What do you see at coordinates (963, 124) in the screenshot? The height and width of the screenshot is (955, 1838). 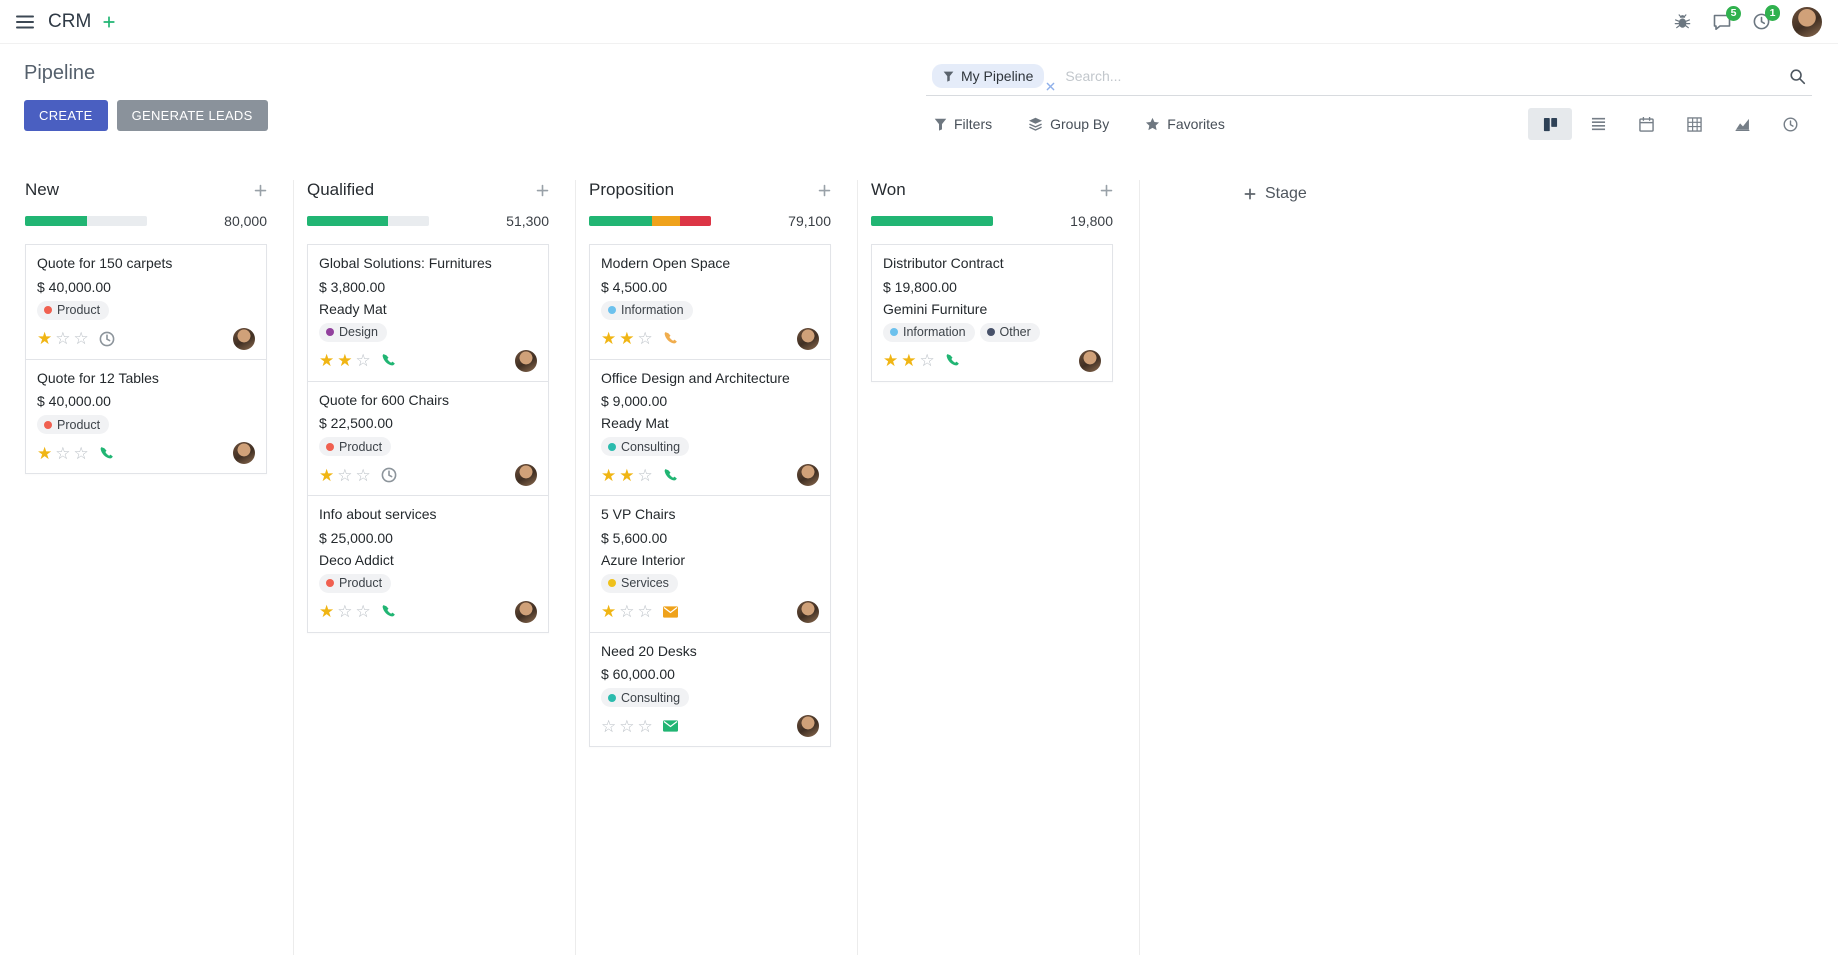 I see `filters-menu-button: Filters` at bounding box center [963, 124].